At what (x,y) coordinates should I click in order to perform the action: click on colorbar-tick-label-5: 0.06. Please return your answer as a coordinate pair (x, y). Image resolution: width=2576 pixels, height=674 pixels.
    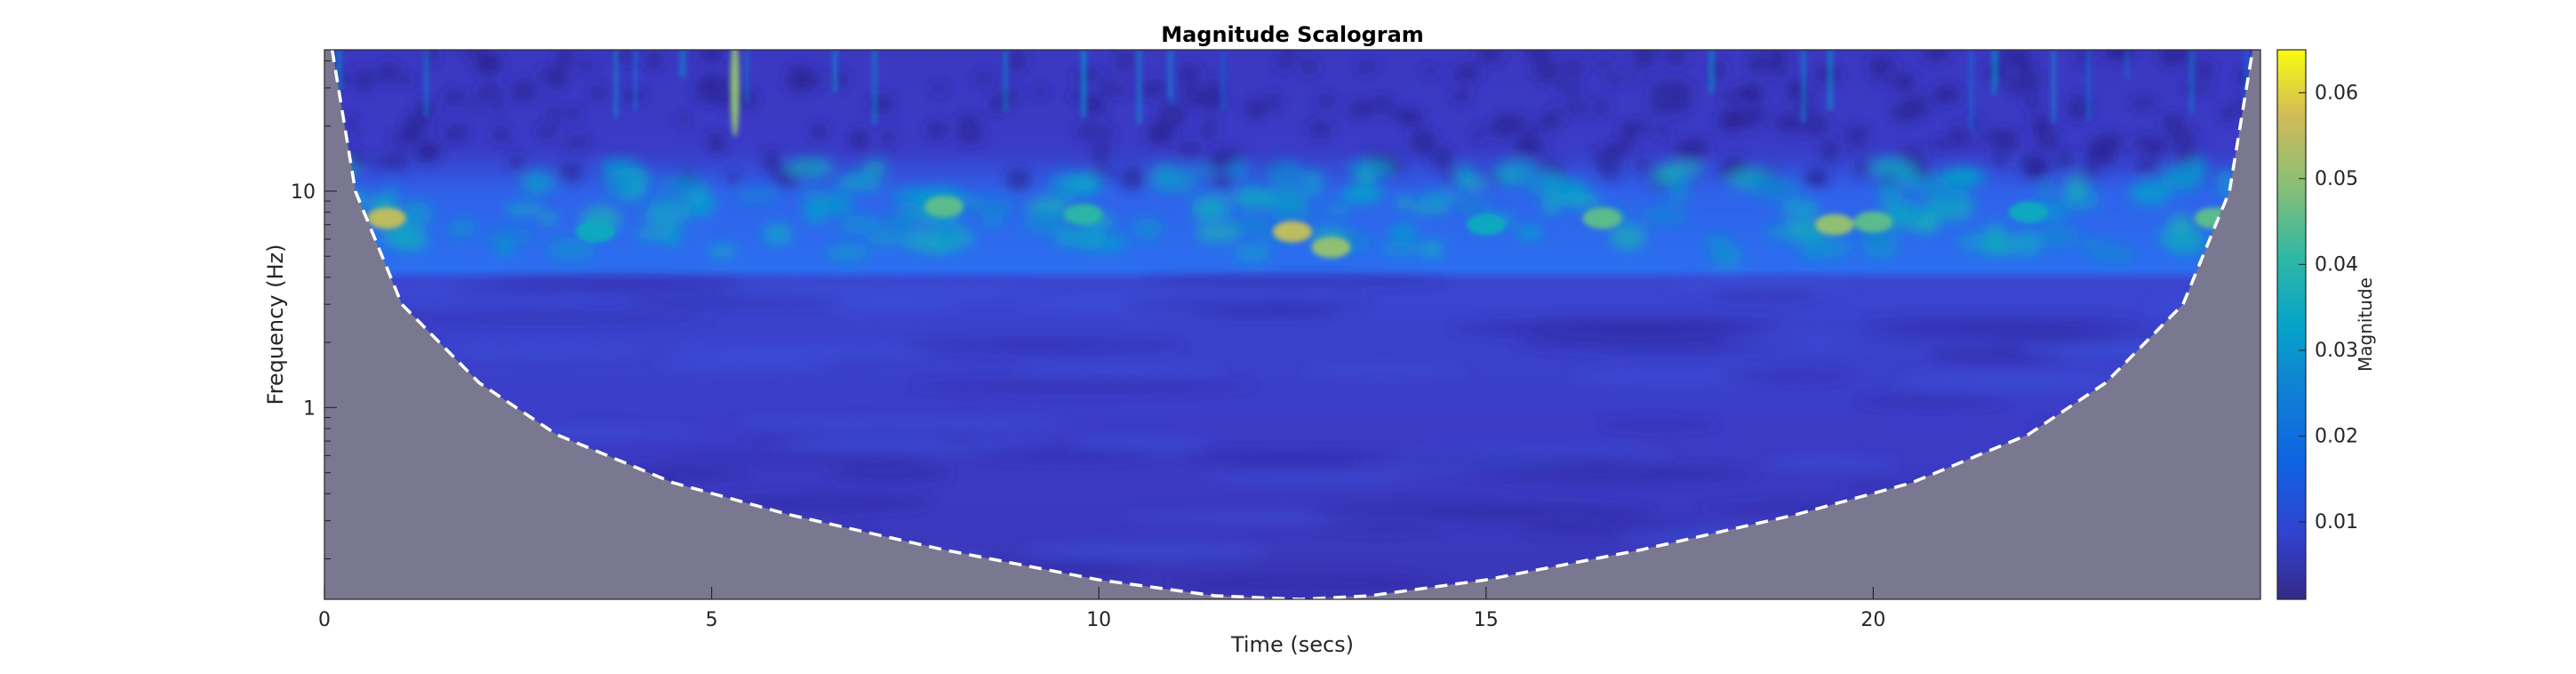
    Looking at the image, I should click on (2336, 93).